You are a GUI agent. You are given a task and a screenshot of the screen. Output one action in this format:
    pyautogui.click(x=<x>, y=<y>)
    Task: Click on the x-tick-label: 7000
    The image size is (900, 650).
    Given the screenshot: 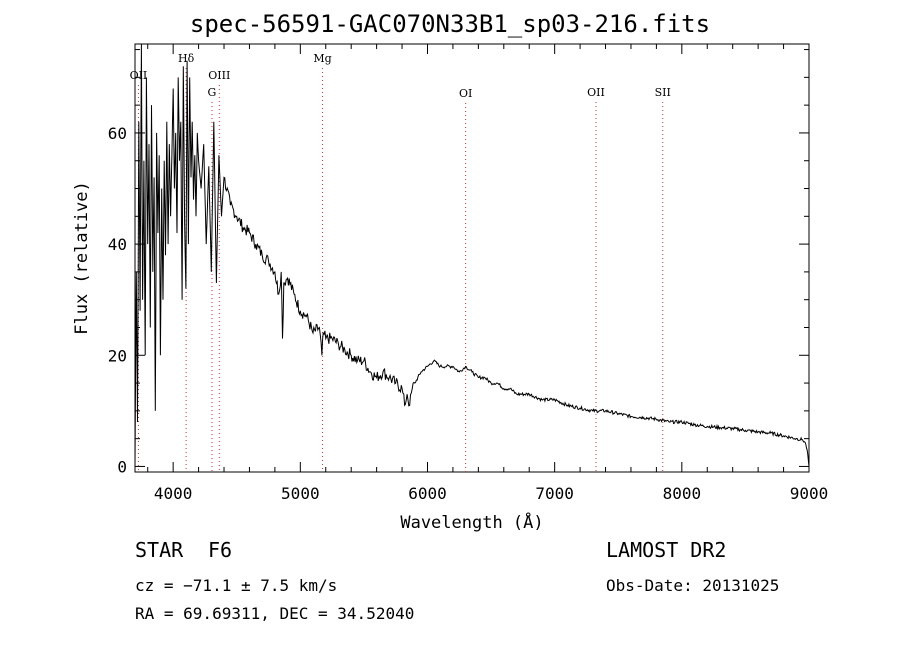 What is the action you would take?
    pyautogui.click(x=554, y=493)
    